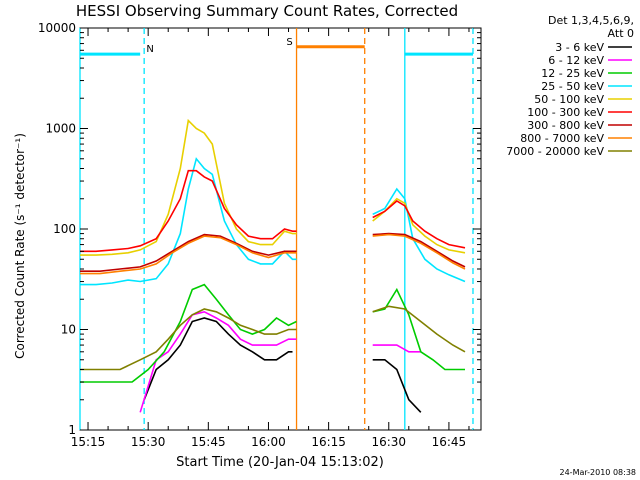 The width and height of the screenshot is (640, 480). Describe the element at coordinates (268, 442) in the screenshot. I see `x-tick-label: 16:00` at that location.